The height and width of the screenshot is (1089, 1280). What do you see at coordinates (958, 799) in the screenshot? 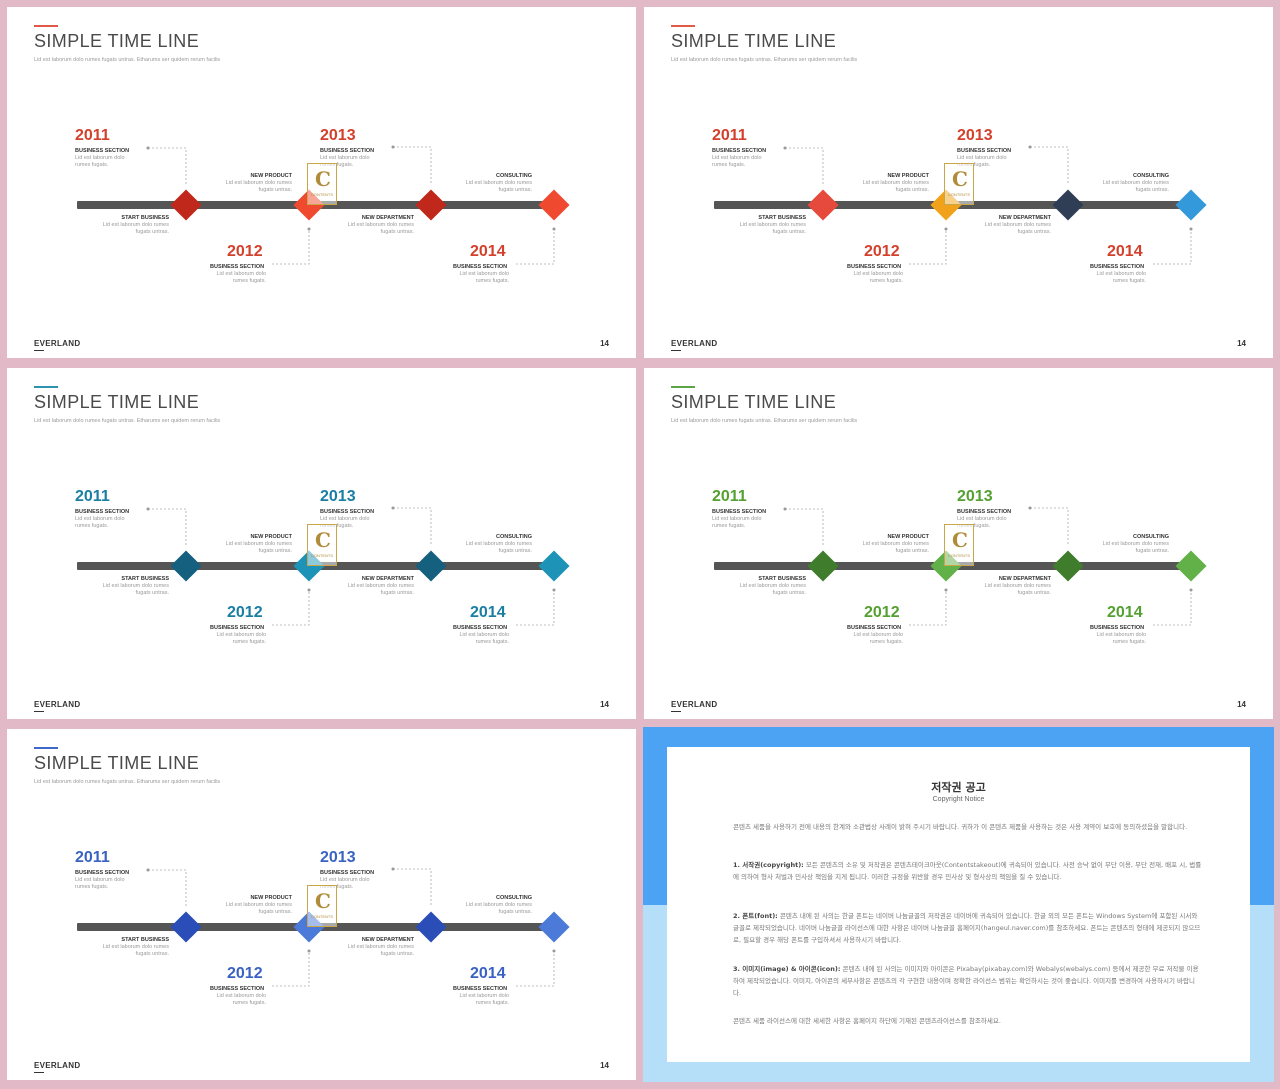
I see `notice-subtitle: Copyright Notice` at bounding box center [958, 799].